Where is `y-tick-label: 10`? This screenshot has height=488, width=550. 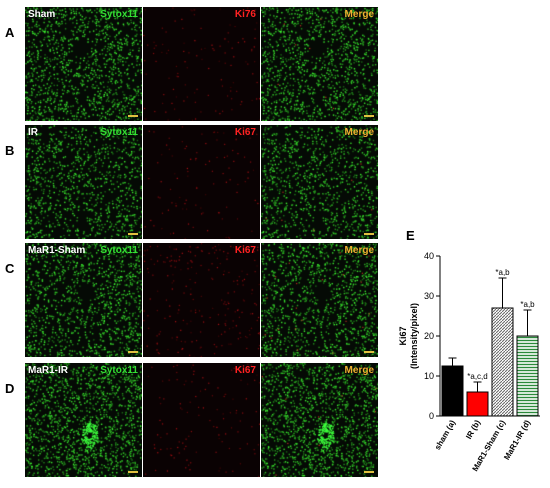 y-tick-label: 10 is located at coordinates (429, 376).